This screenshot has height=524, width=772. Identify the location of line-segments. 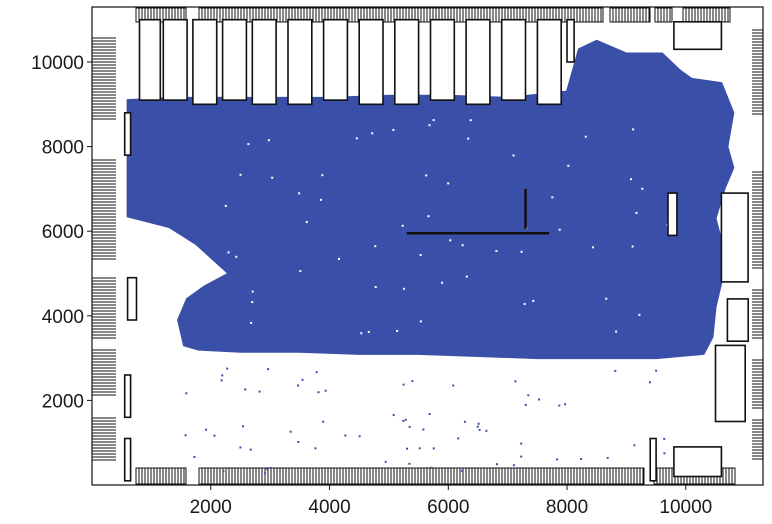
(478, 211).